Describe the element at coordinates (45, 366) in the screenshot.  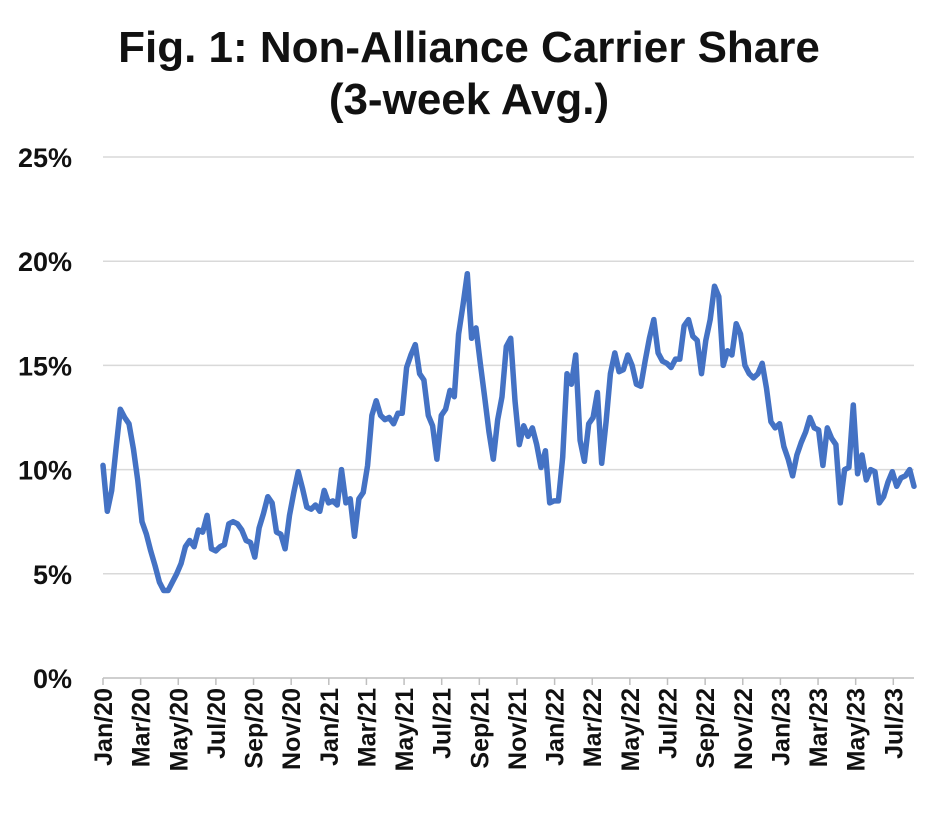
I see `y-tick-label: 15%` at that location.